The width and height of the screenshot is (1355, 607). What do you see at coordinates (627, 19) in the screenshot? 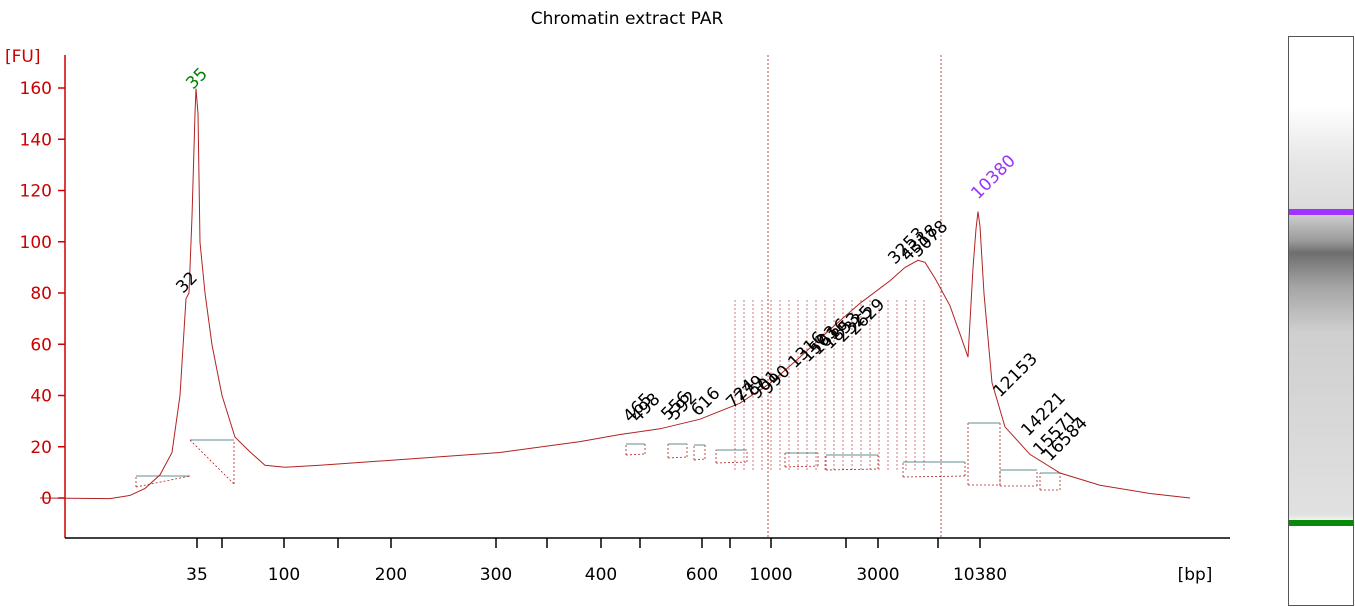
I see `chart-title: Chromatin extract PAR` at bounding box center [627, 19].